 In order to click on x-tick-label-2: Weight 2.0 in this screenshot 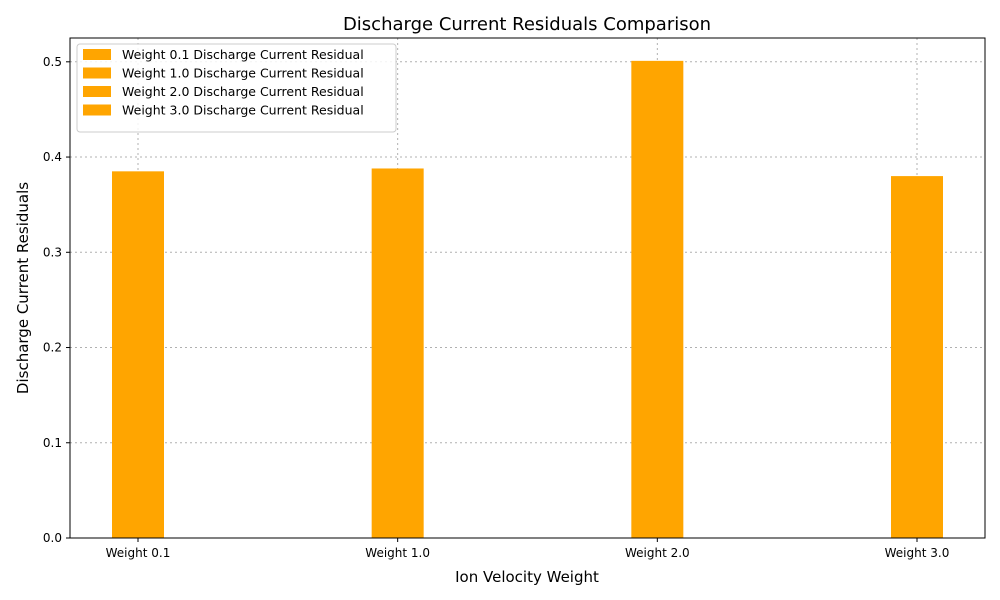, I will do `click(657, 553)`.